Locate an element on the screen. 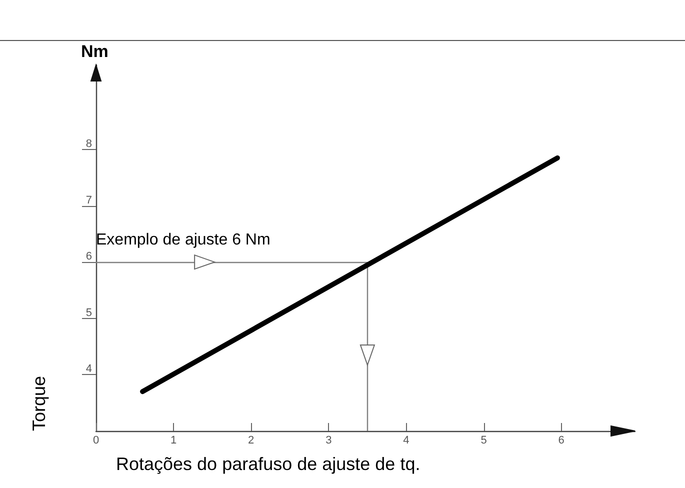 This screenshot has height=488, width=685. x-tick-label: 1 is located at coordinates (173, 440).